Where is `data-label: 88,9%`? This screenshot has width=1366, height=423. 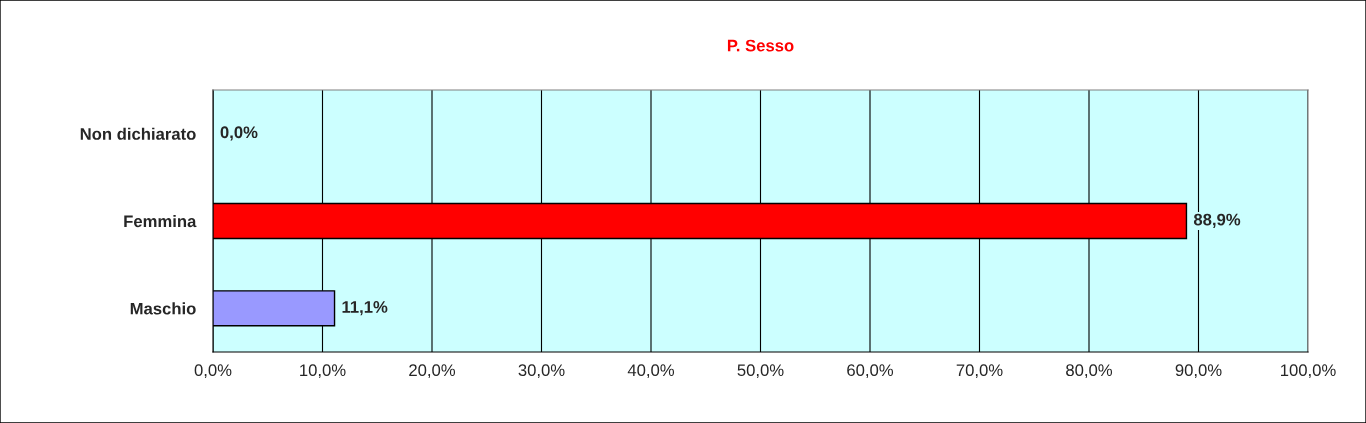
data-label: 88,9% is located at coordinates (1217, 220).